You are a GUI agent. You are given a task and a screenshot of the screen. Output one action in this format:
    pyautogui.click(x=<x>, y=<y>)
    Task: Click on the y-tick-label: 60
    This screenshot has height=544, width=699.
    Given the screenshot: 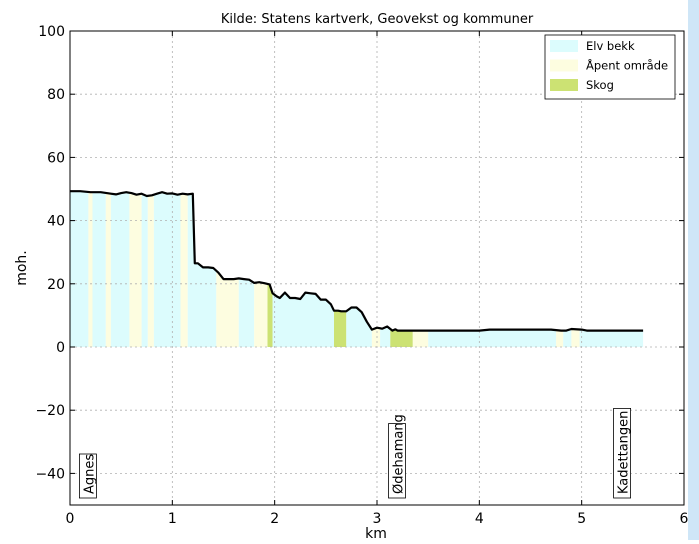 What is the action you would take?
    pyautogui.click(x=56, y=158)
    